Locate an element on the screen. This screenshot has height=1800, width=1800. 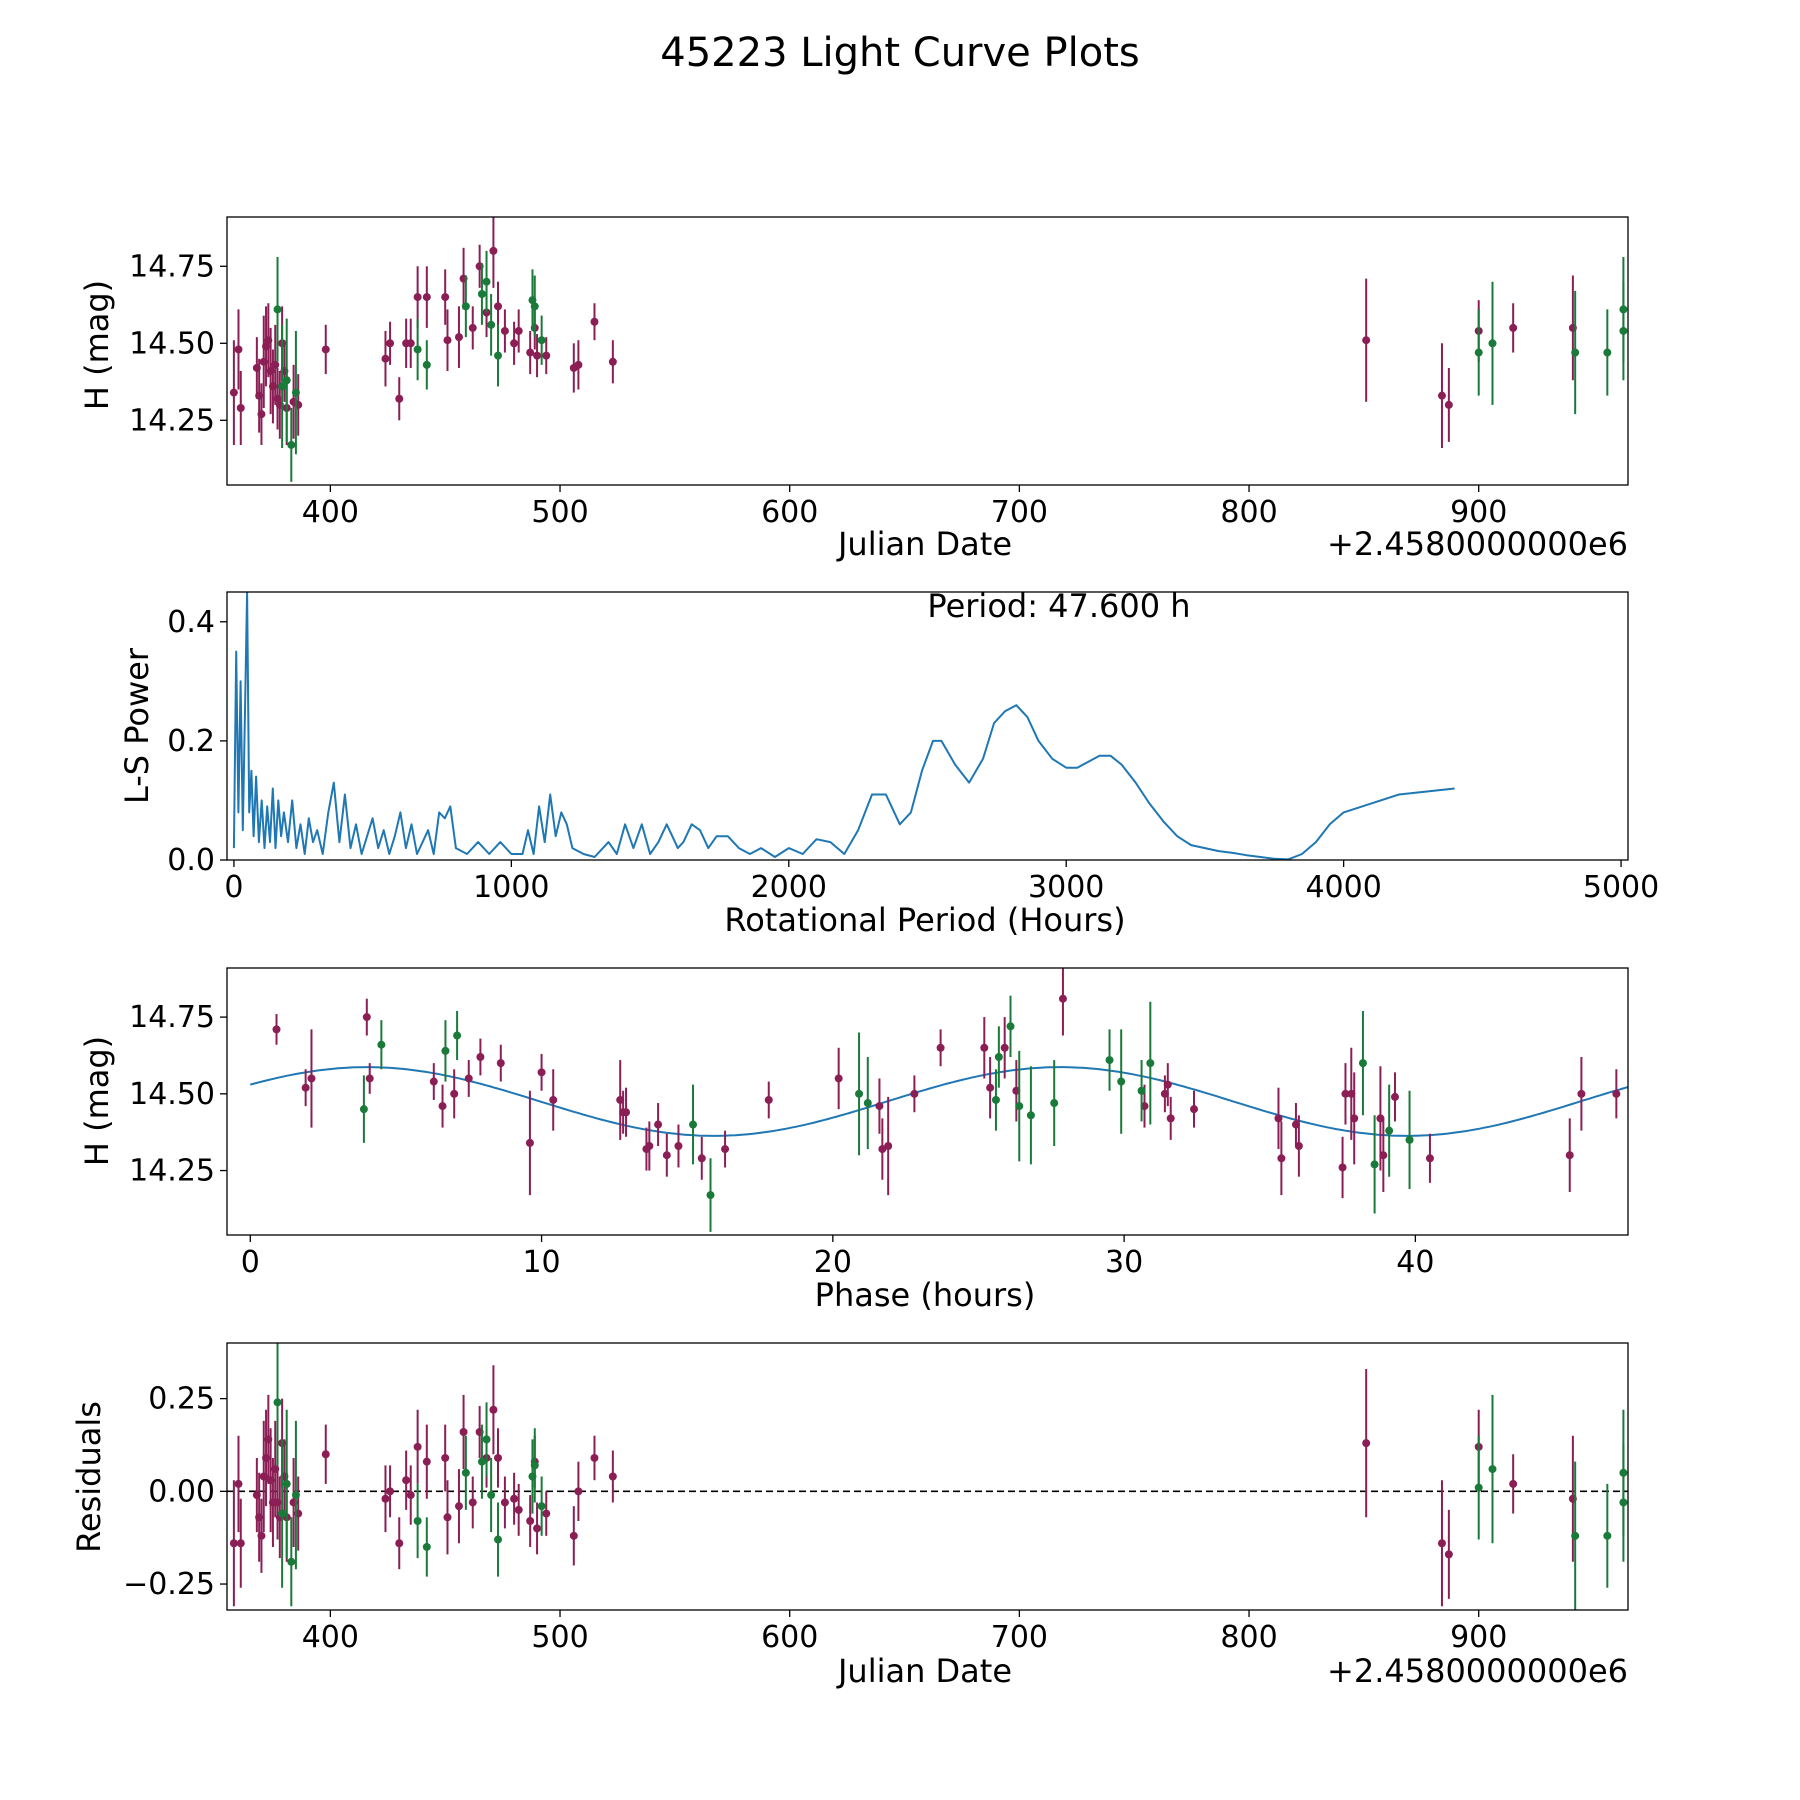
pg-clip-area is located at coordinates (843, 726).